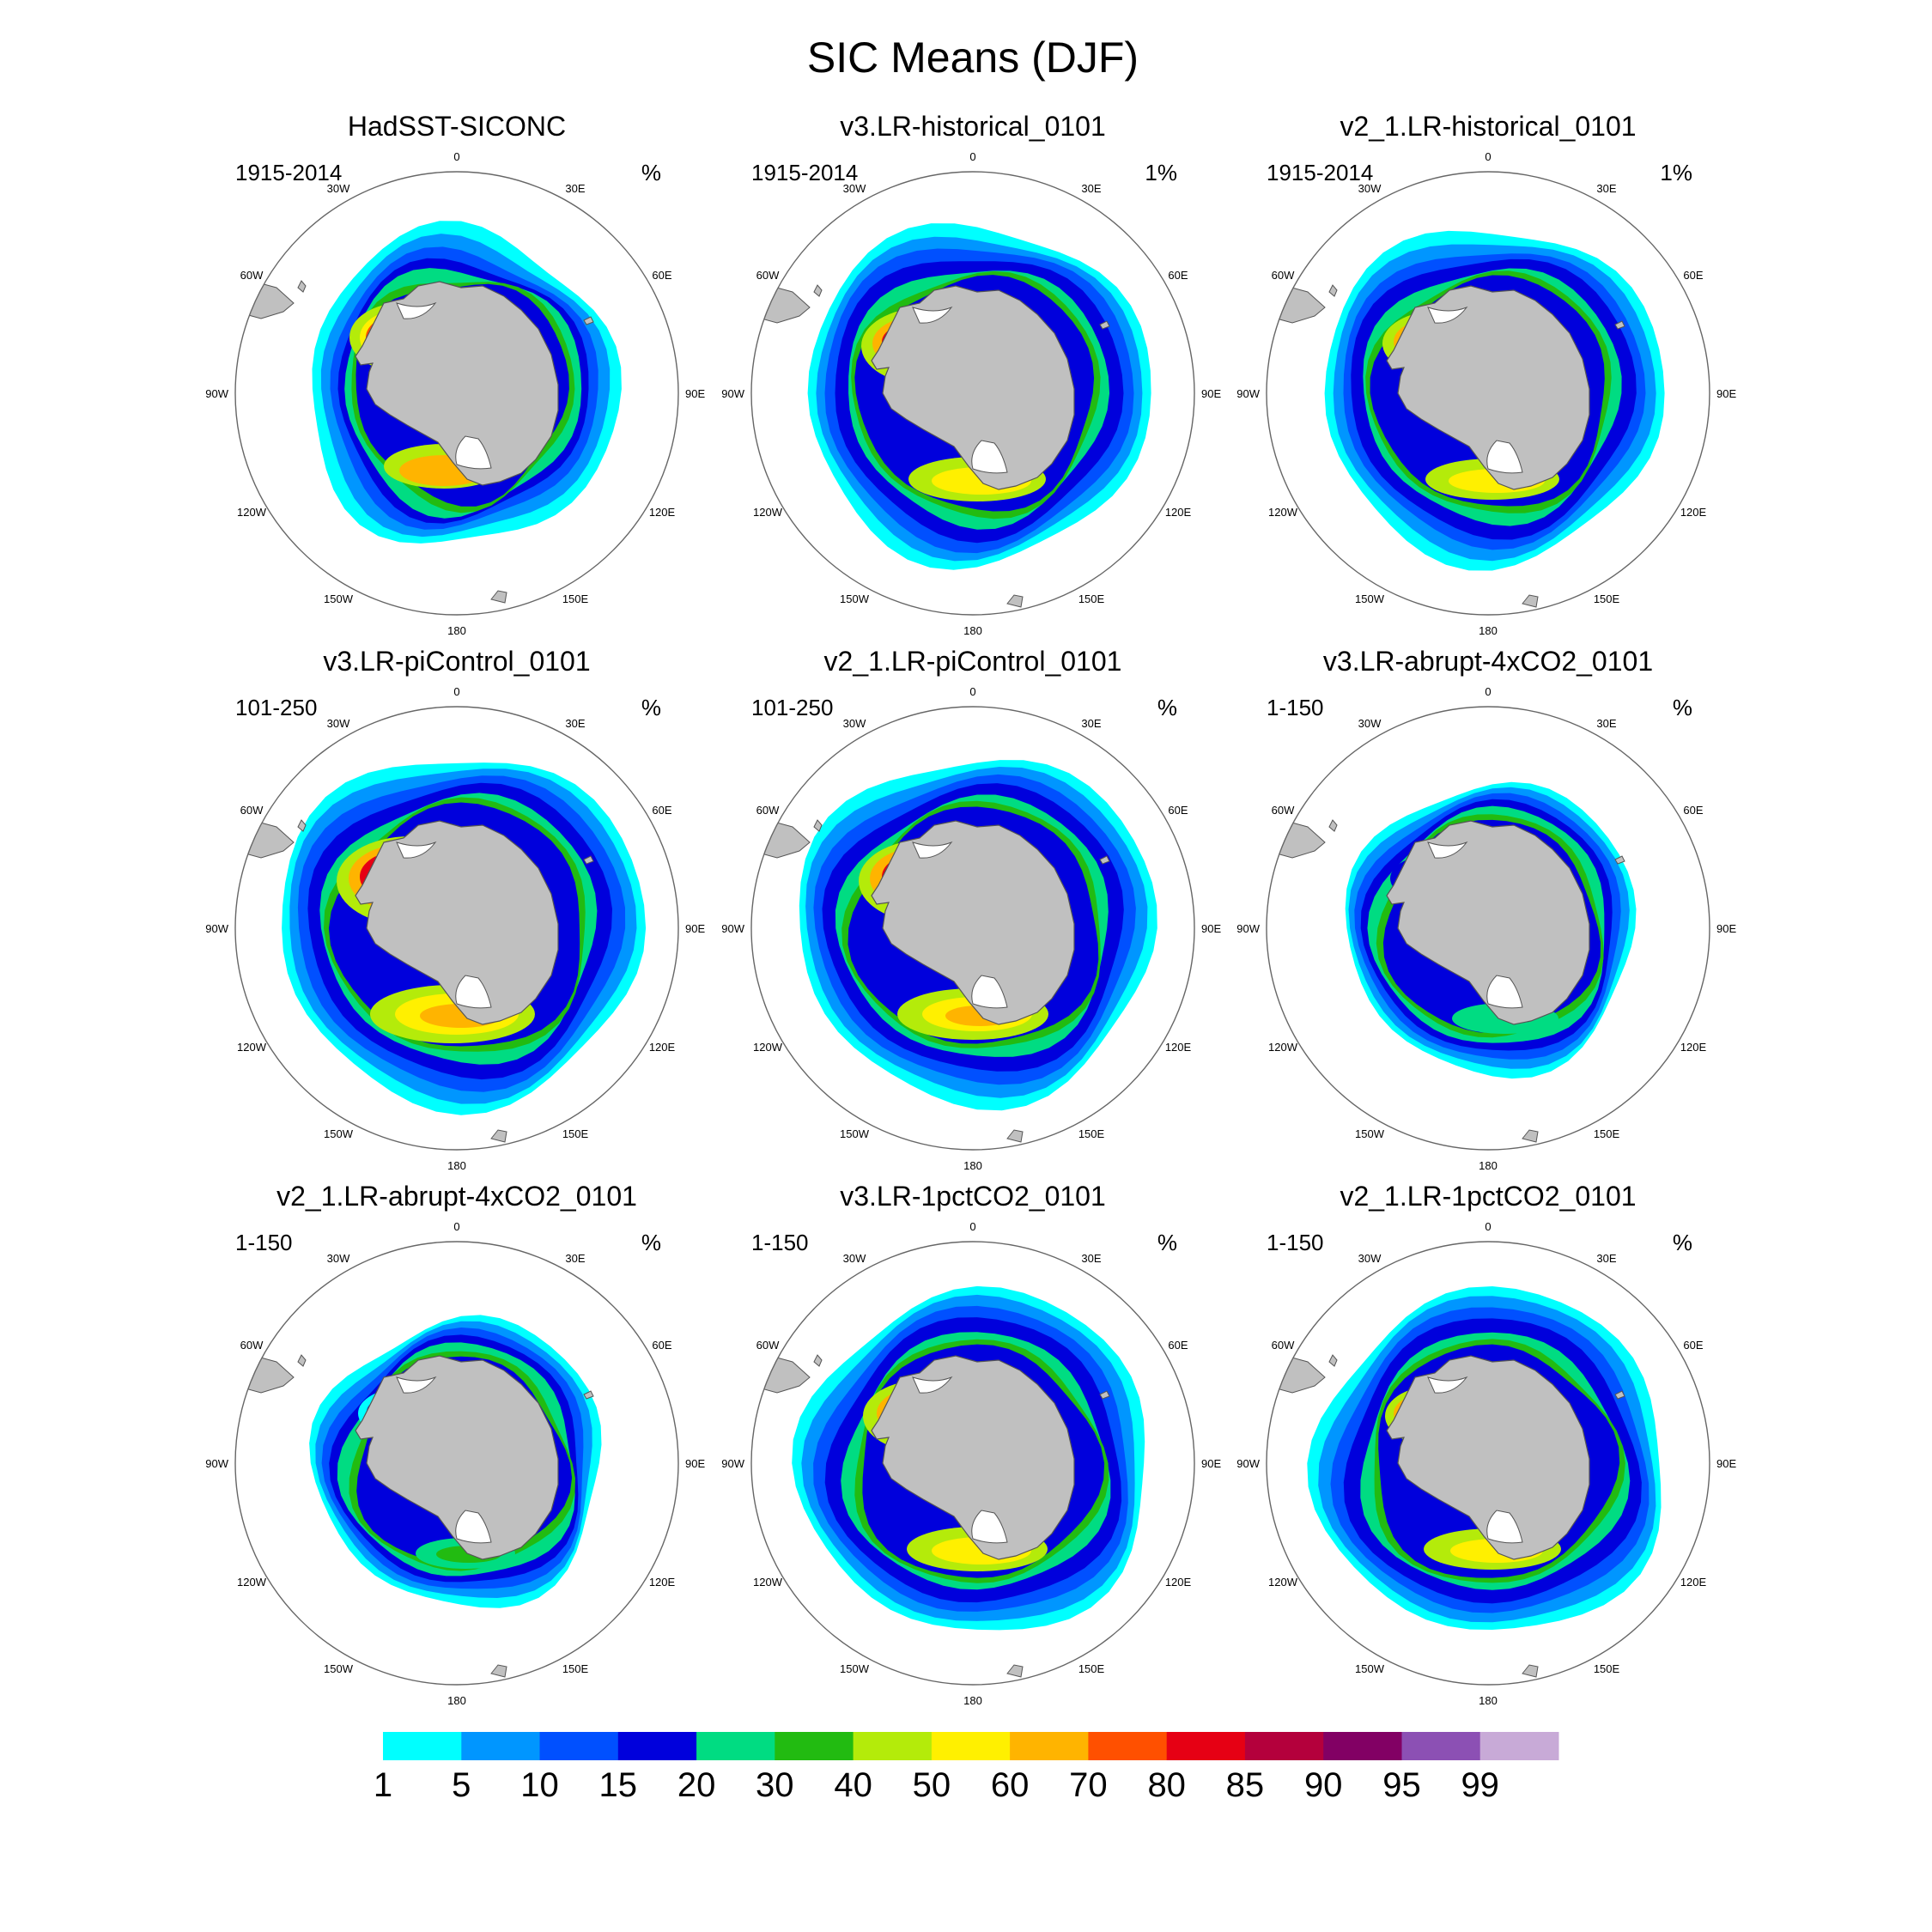 This screenshot has height=1932, width=1932. What do you see at coordinates (966, 1768) in the screenshot?
I see `colorbar: 1 5 10 15 20 30 40 50 60 70 80 85 90 95 99` at bounding box center [966, 1768].